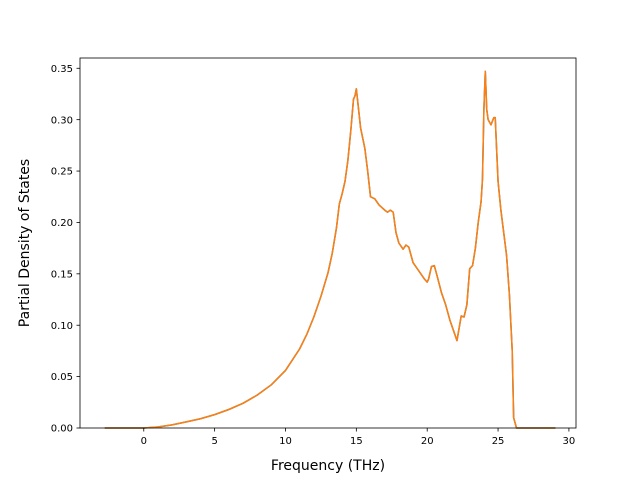  I want to click on y-tick-label: 0.15, so click(62, 274).